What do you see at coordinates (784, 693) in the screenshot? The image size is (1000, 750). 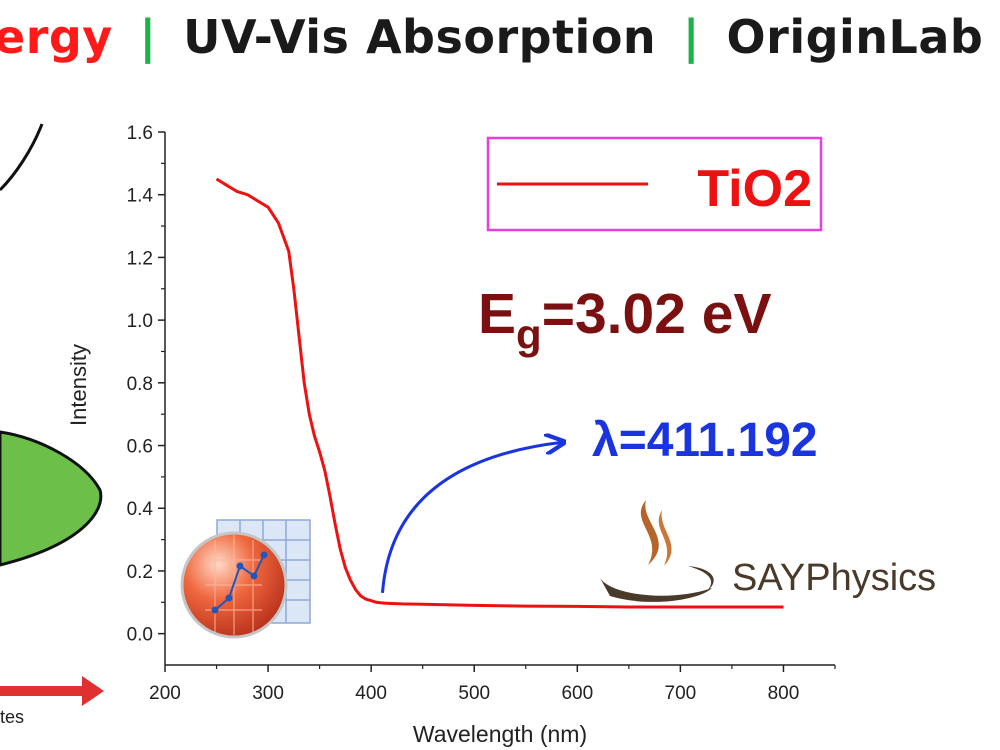 I see `x-tick-label: 800` at bounding box center [784, 693].